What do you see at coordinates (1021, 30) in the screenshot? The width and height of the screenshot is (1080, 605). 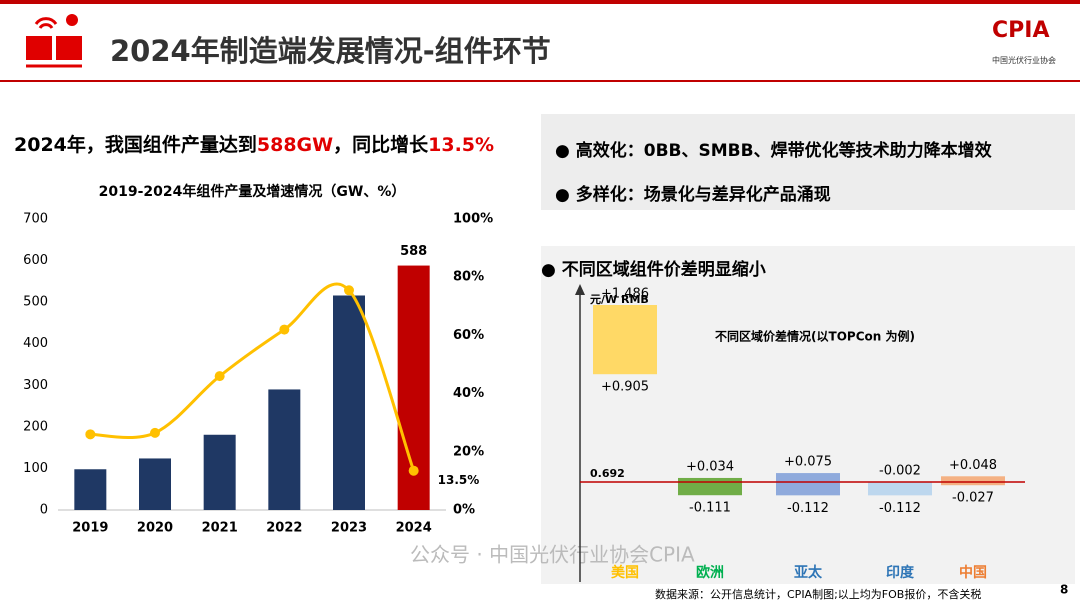 I see `logo: CPIA` at bounding box center [1021, 30].